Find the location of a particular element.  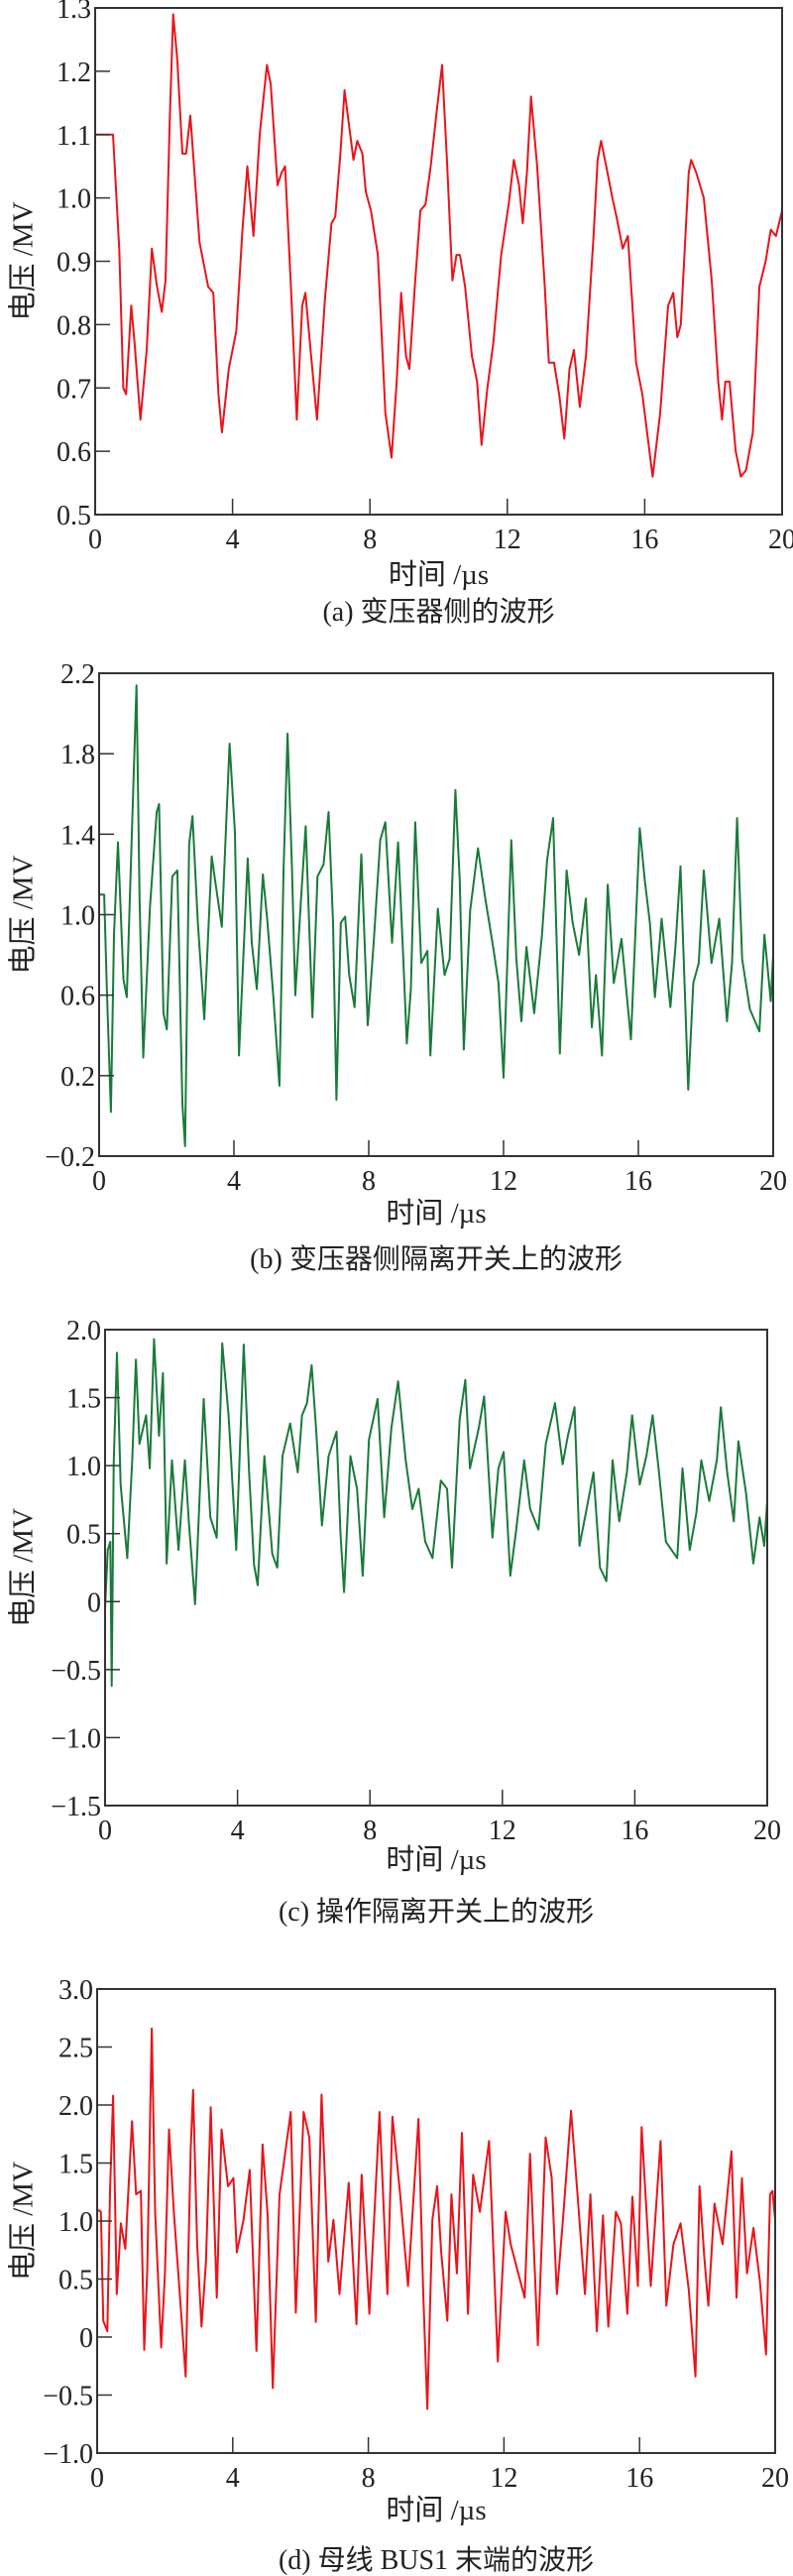

y-tick-label: 2.5 is located at coordinates (75, 2049).